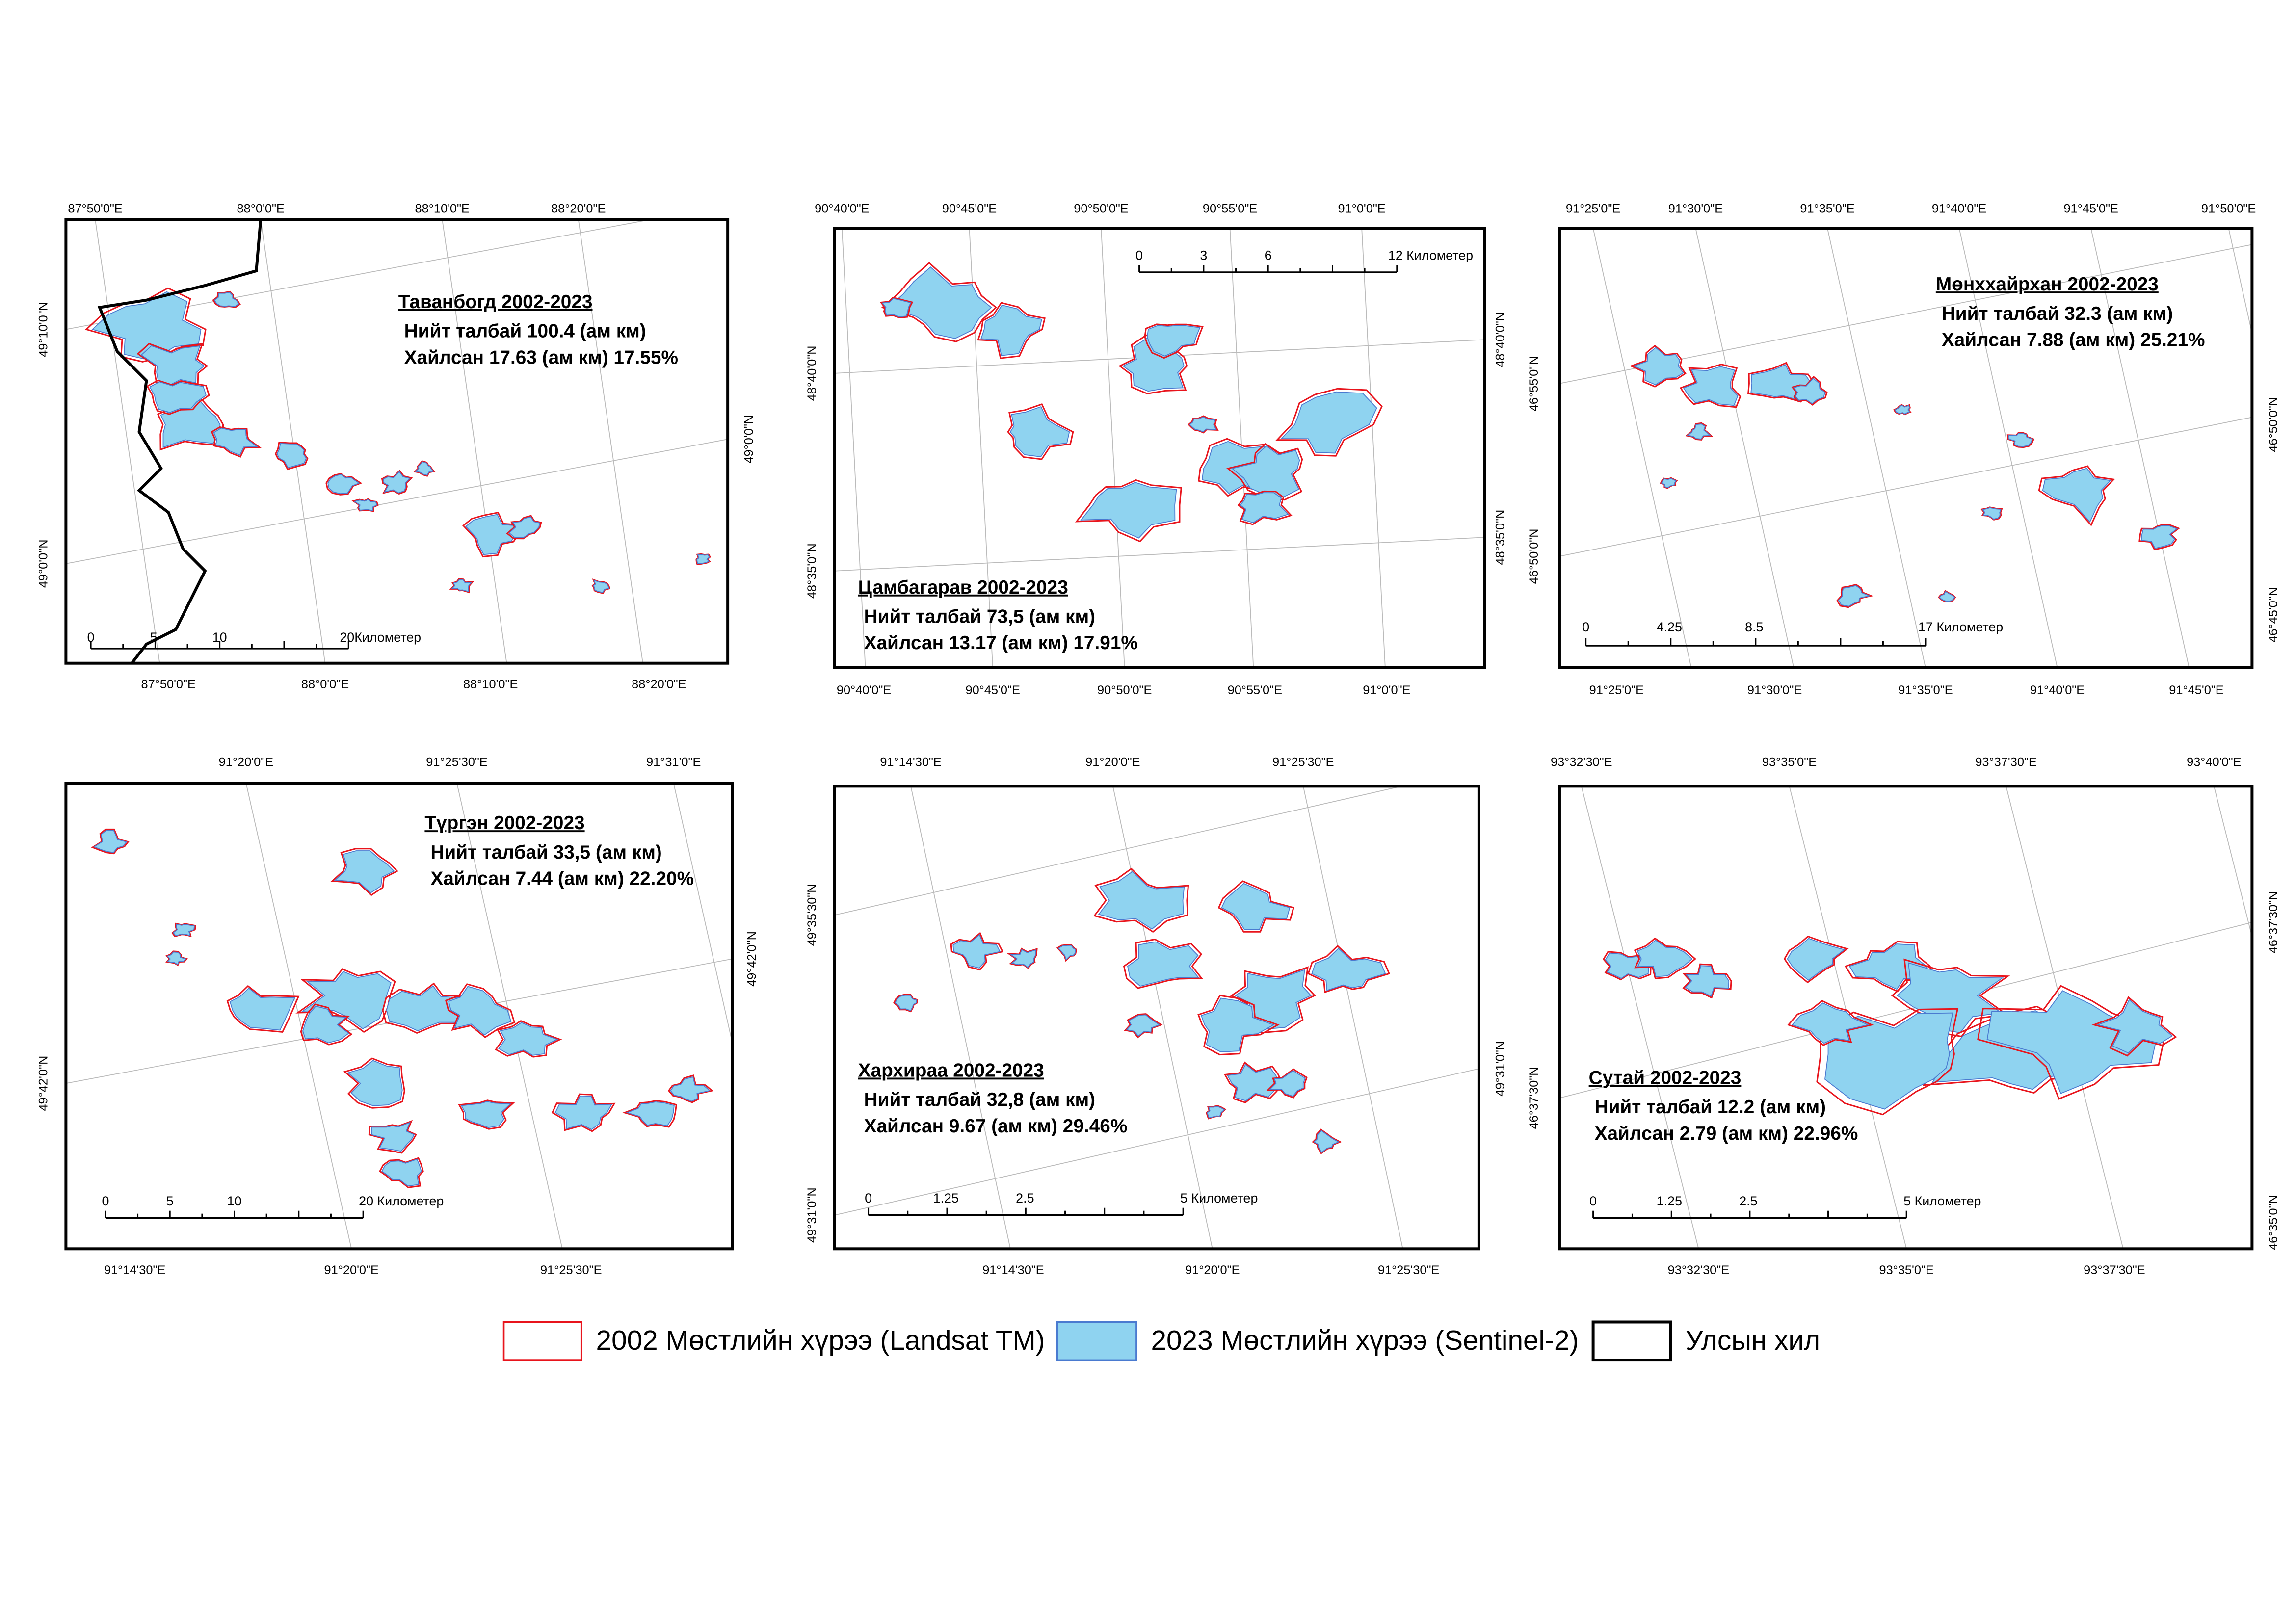  What do you see at coordinates (1112, 762) in the screenshot?
I see `longitude-label: 91°20'0"E` at bounding box center [1112, 762].